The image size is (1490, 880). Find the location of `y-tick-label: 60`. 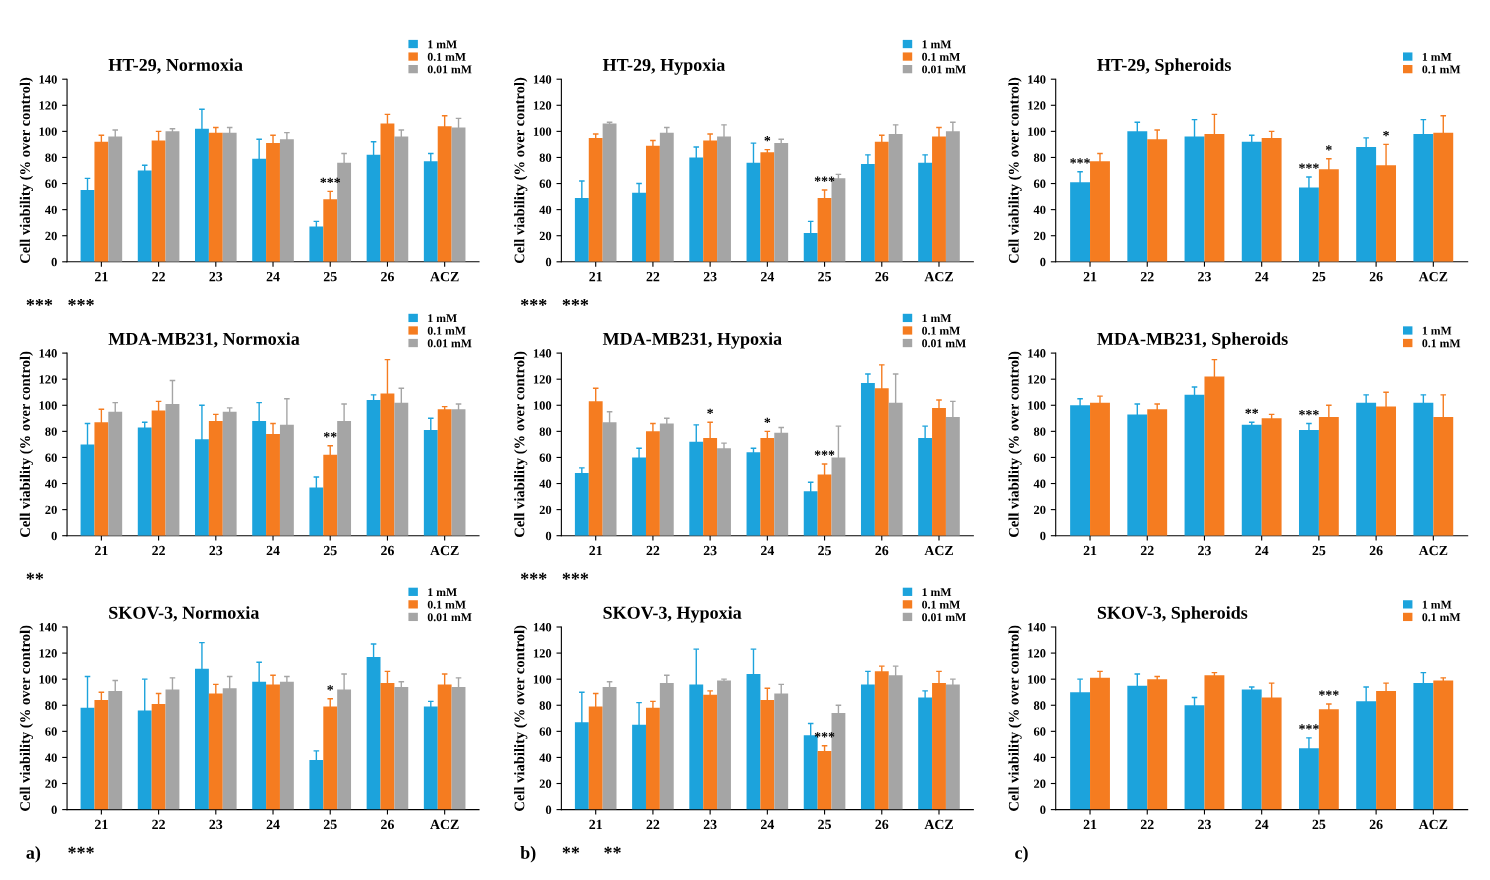

y-tick-label: 60 is located at coordinates (545, 183).